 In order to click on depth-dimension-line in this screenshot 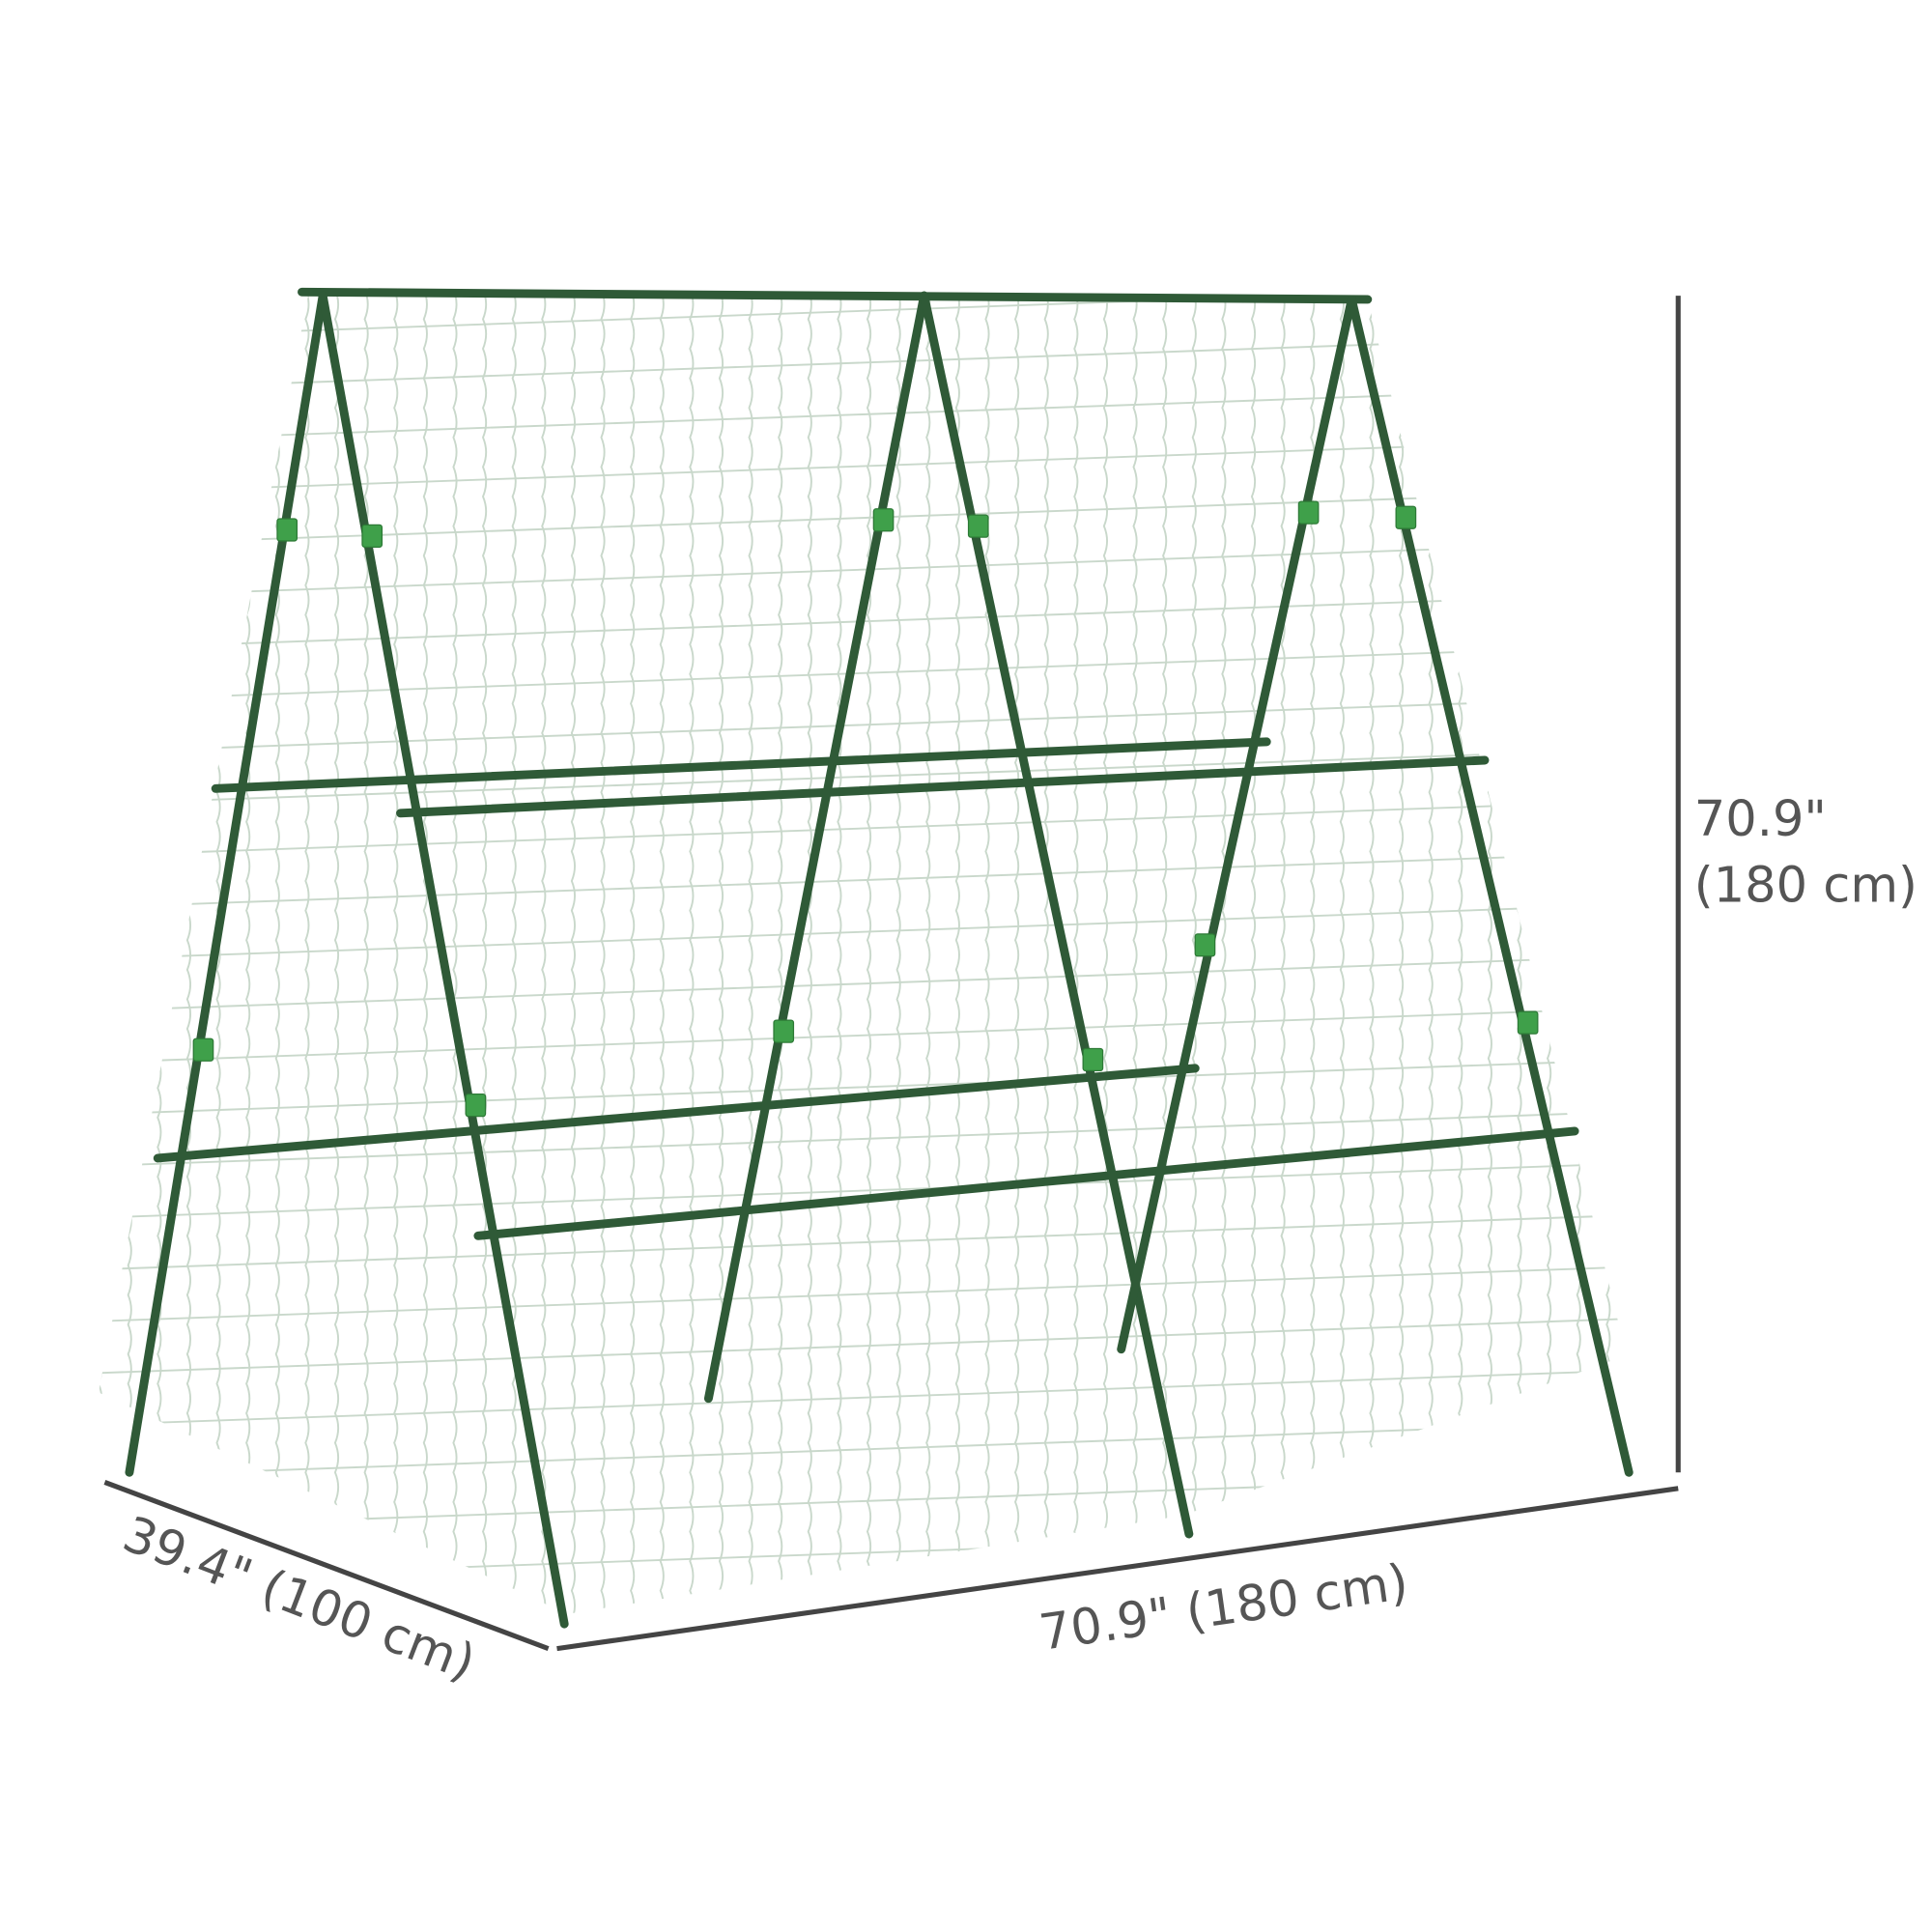, I will do `click(326, 1566)`.